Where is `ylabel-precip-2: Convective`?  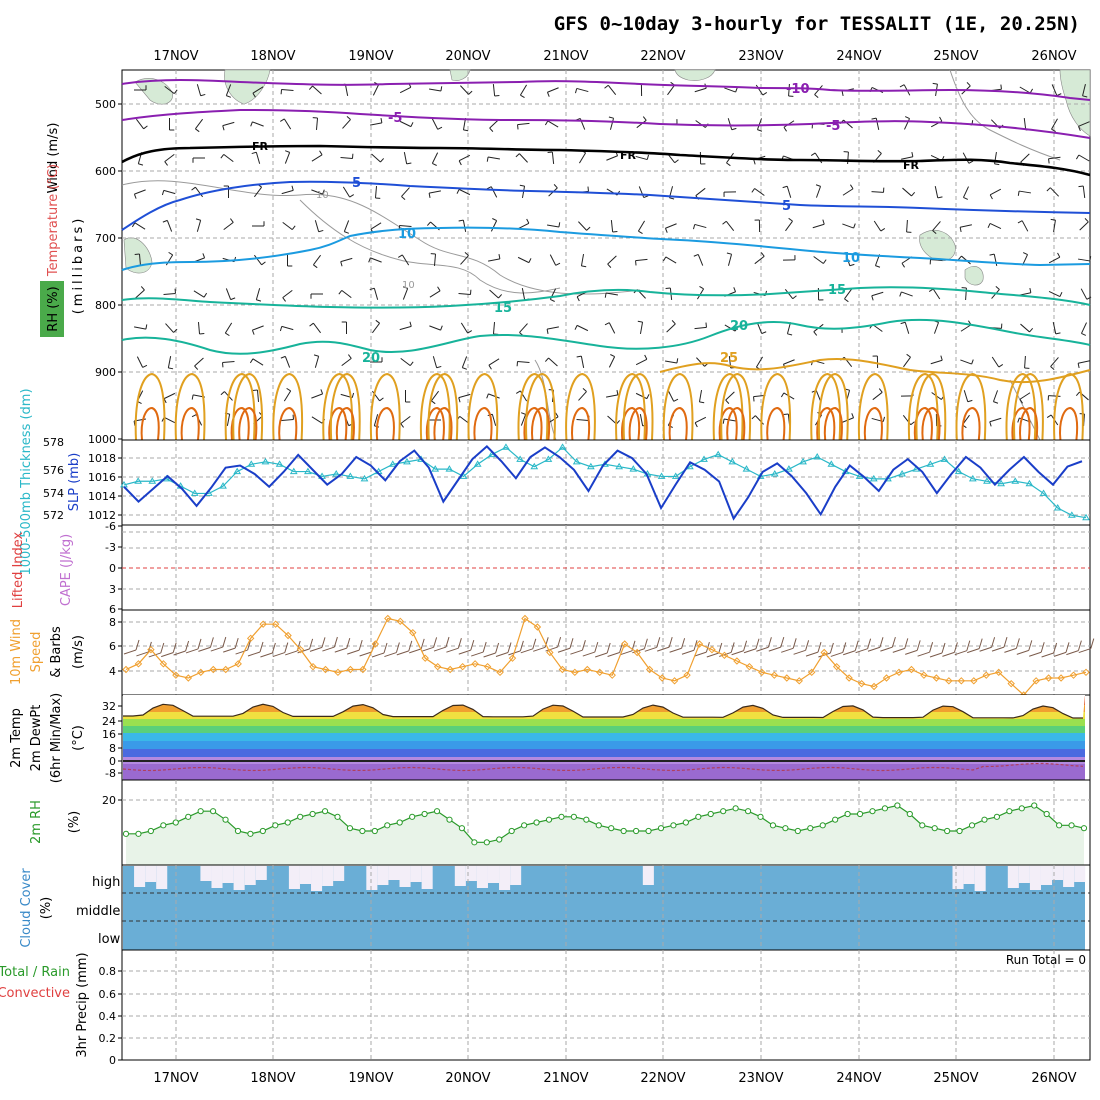 ylabel-precip-2: Convective is located at coordinates (35, 993).